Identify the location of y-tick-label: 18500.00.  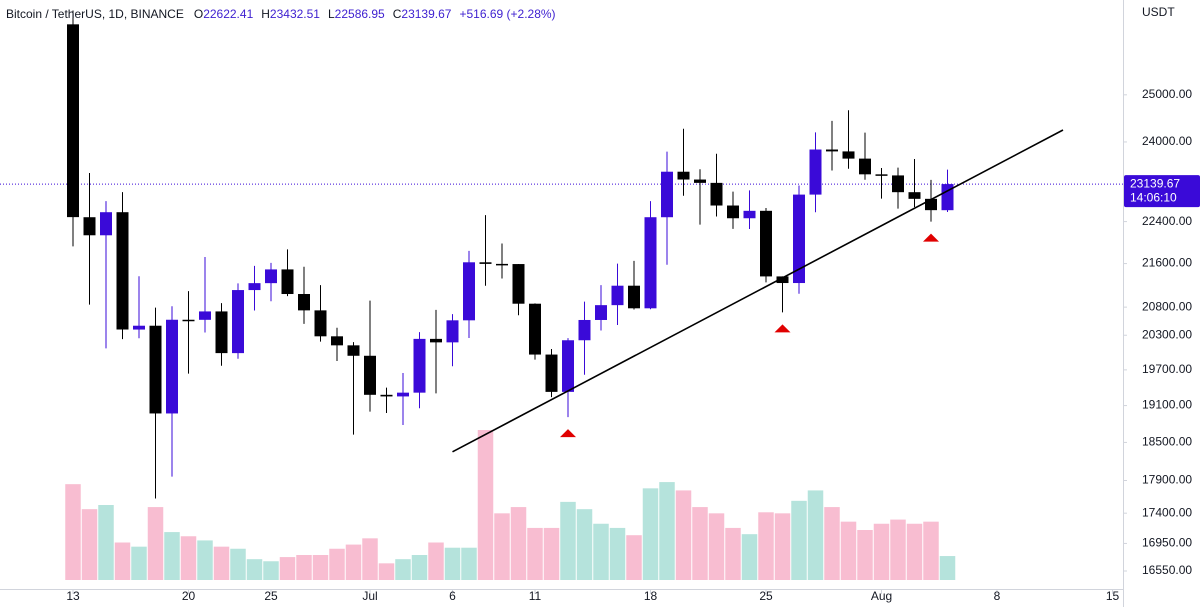
(1167, 442).